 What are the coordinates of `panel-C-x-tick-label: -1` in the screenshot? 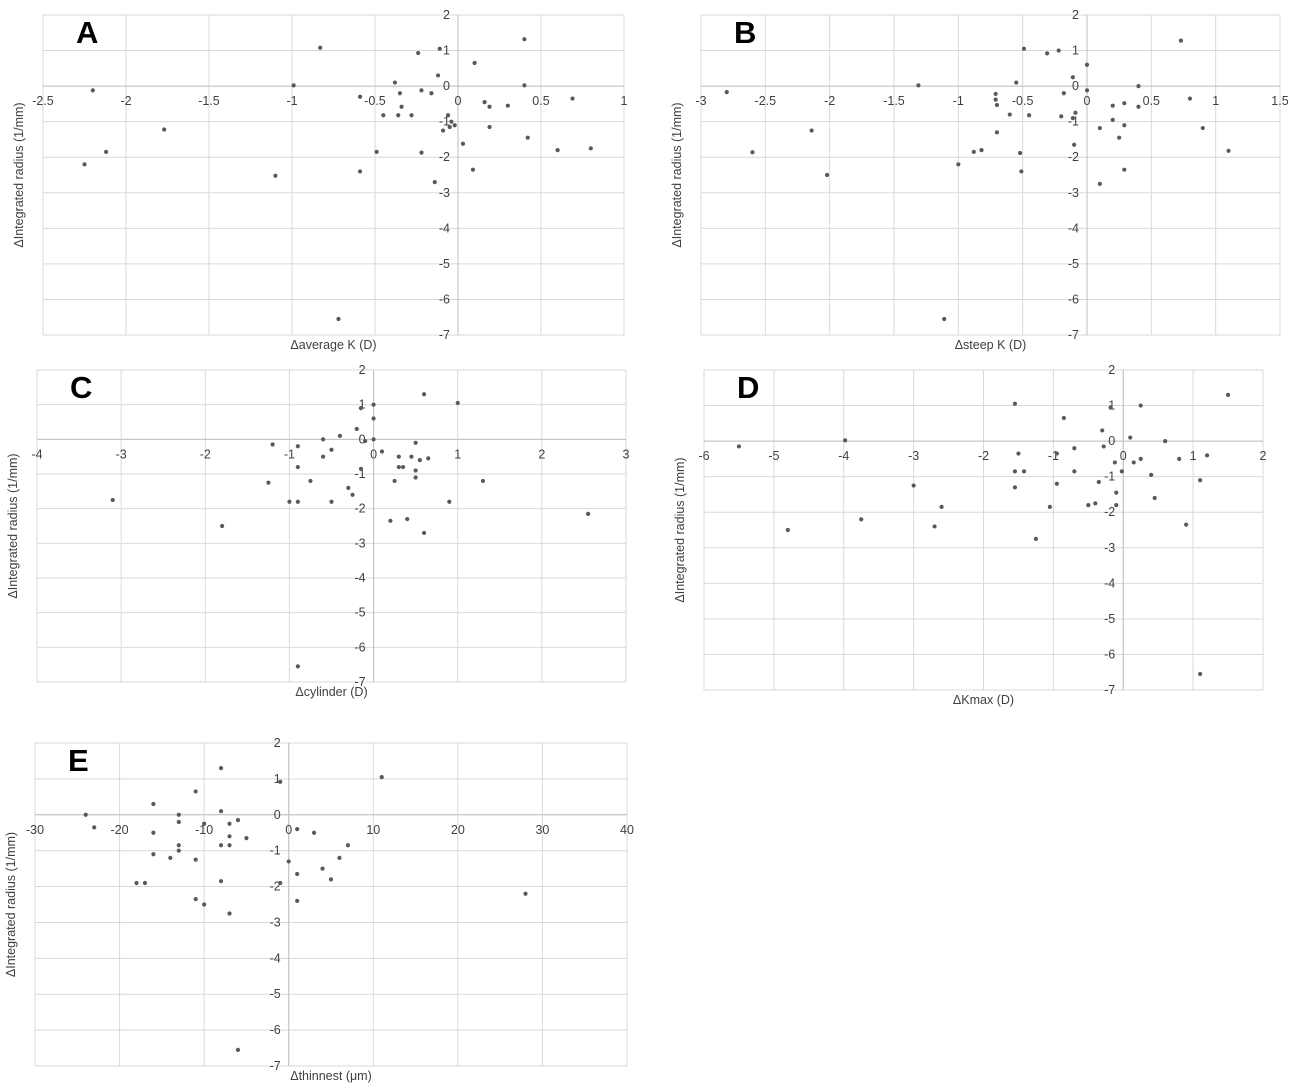 It's located at (289, 454).